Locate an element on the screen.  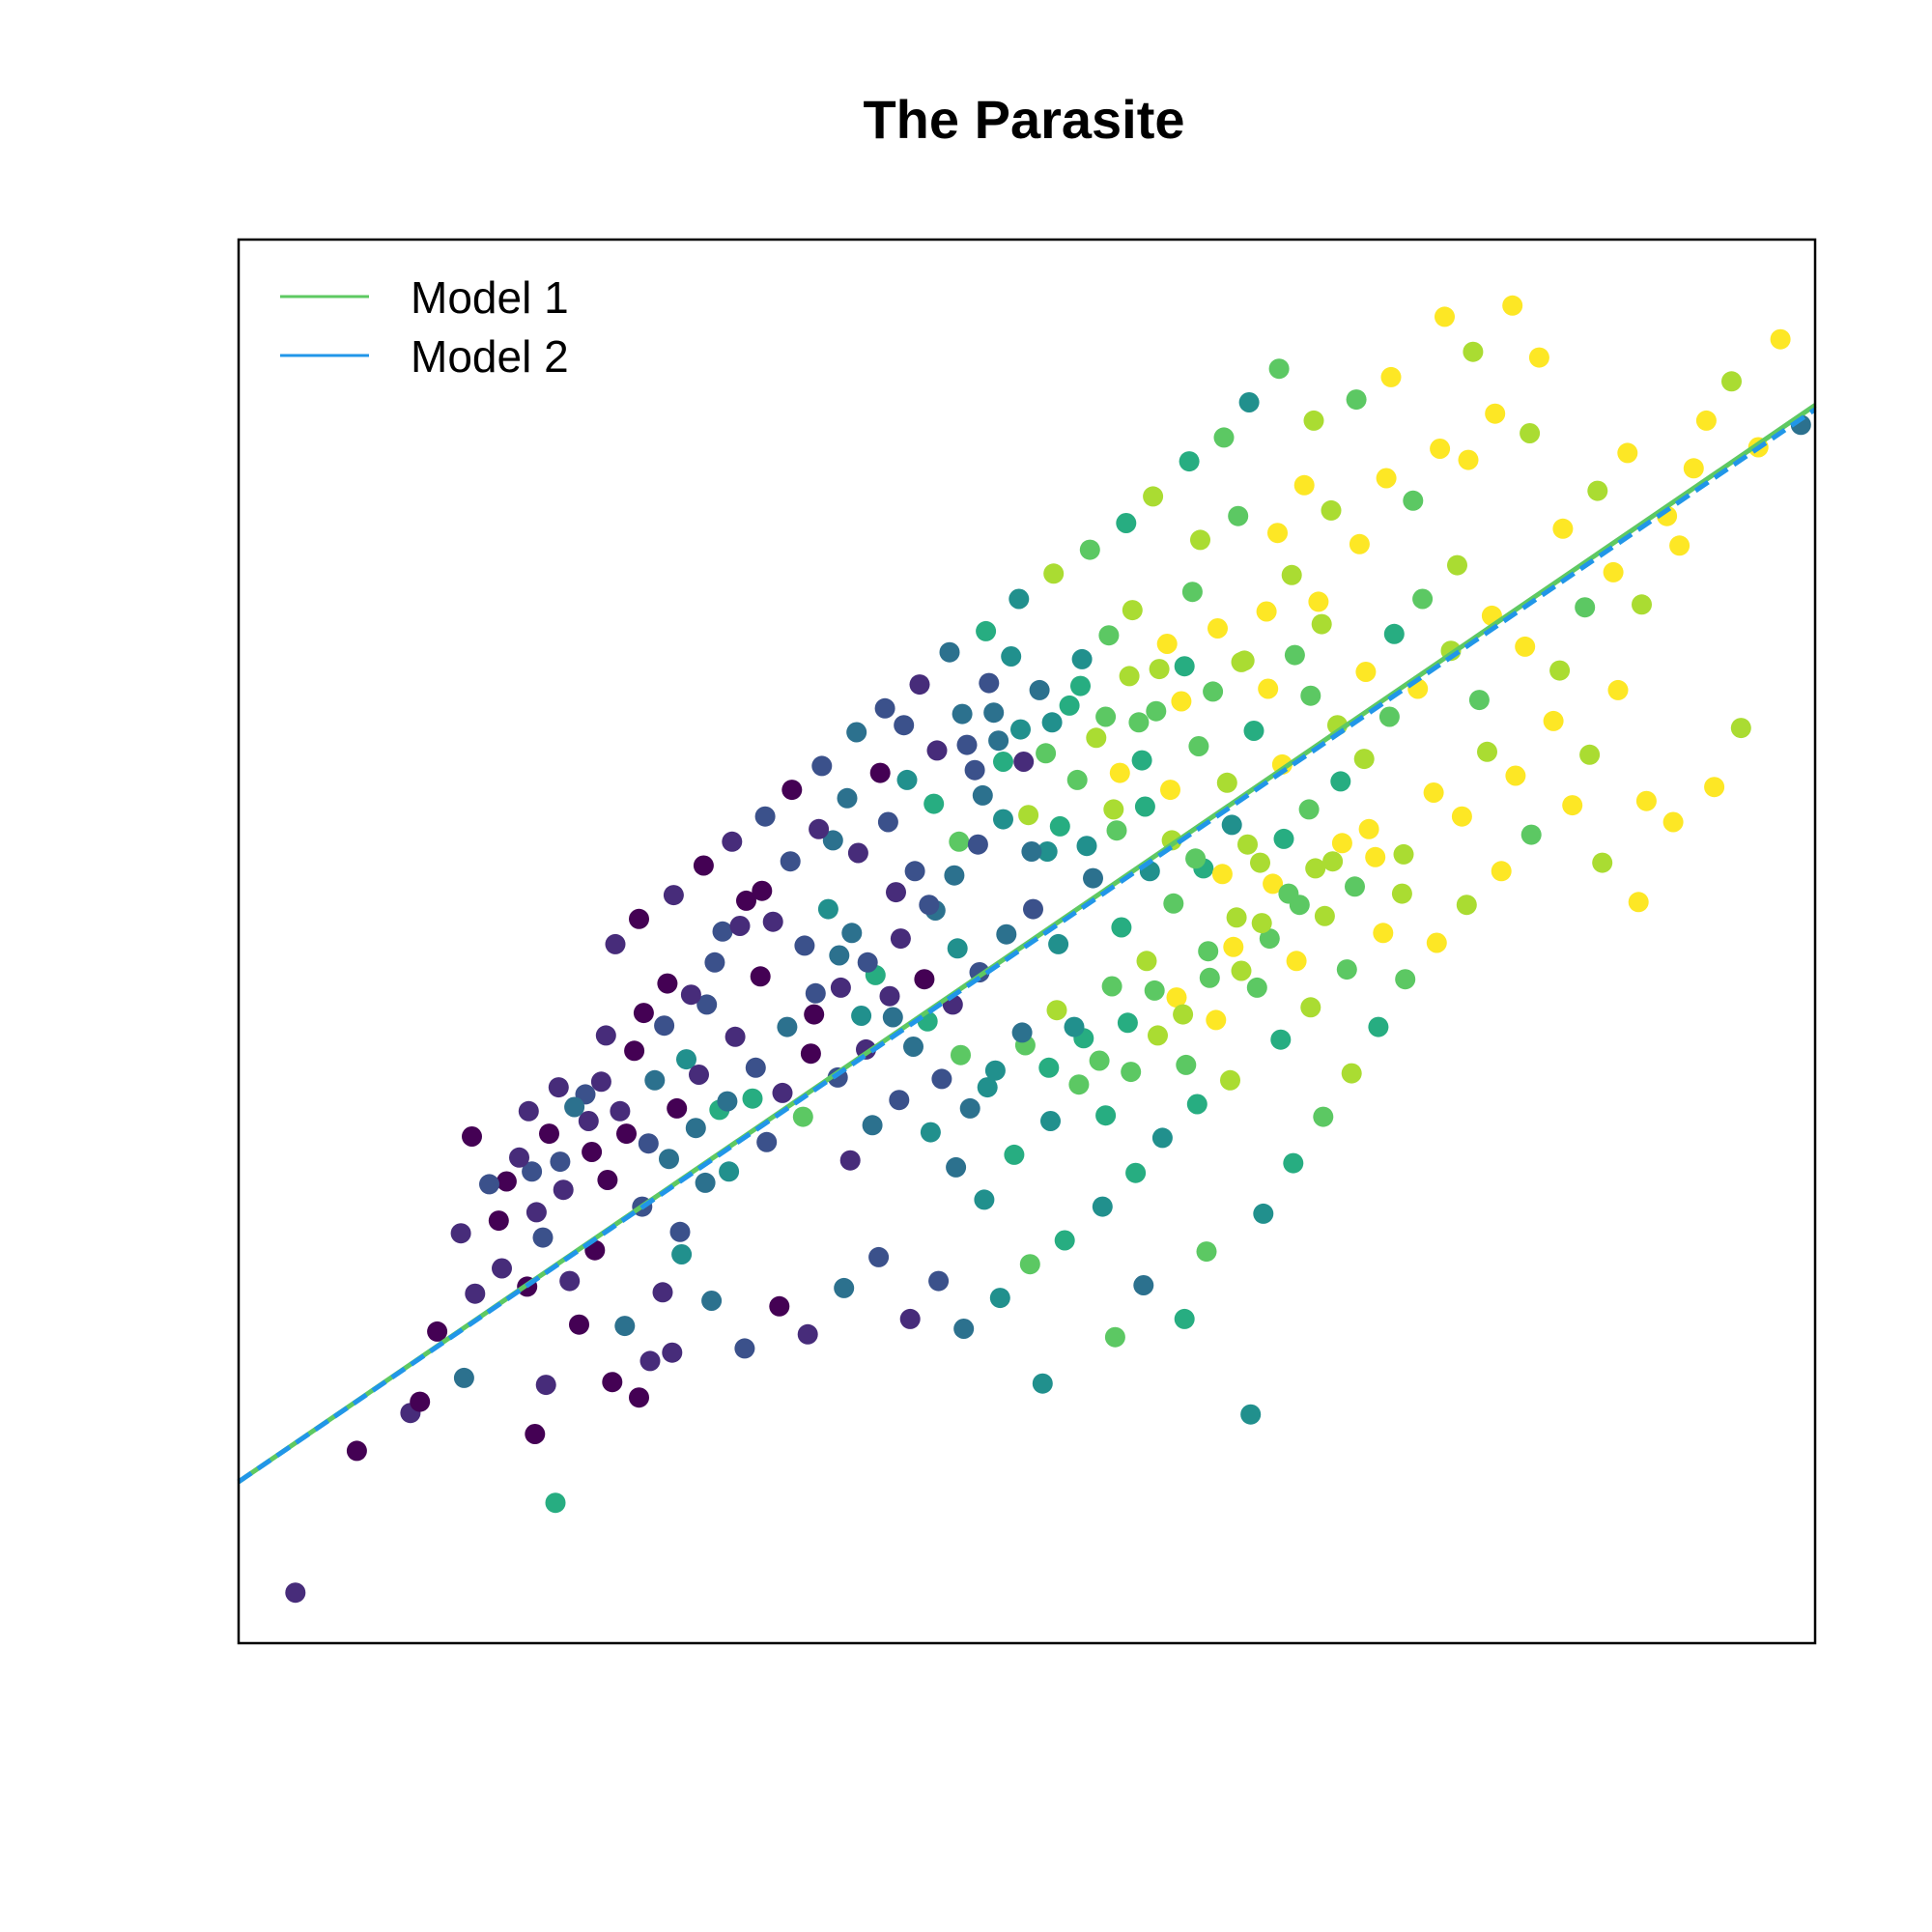
legend: Model 1 Model 2 is located at coordinates (424, 327).